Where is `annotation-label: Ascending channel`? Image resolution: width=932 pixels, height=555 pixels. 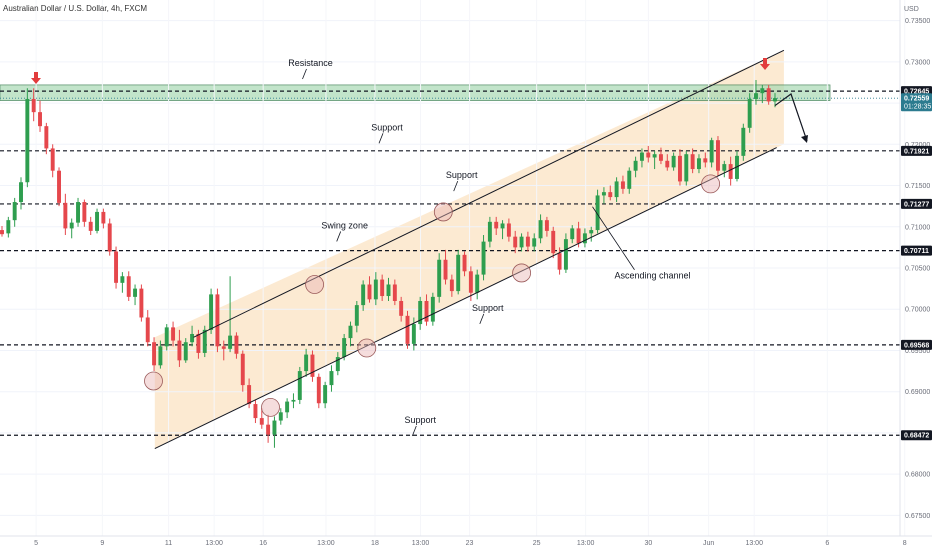 annotation-label: Ascending channel is located at coordinates (652, 276).